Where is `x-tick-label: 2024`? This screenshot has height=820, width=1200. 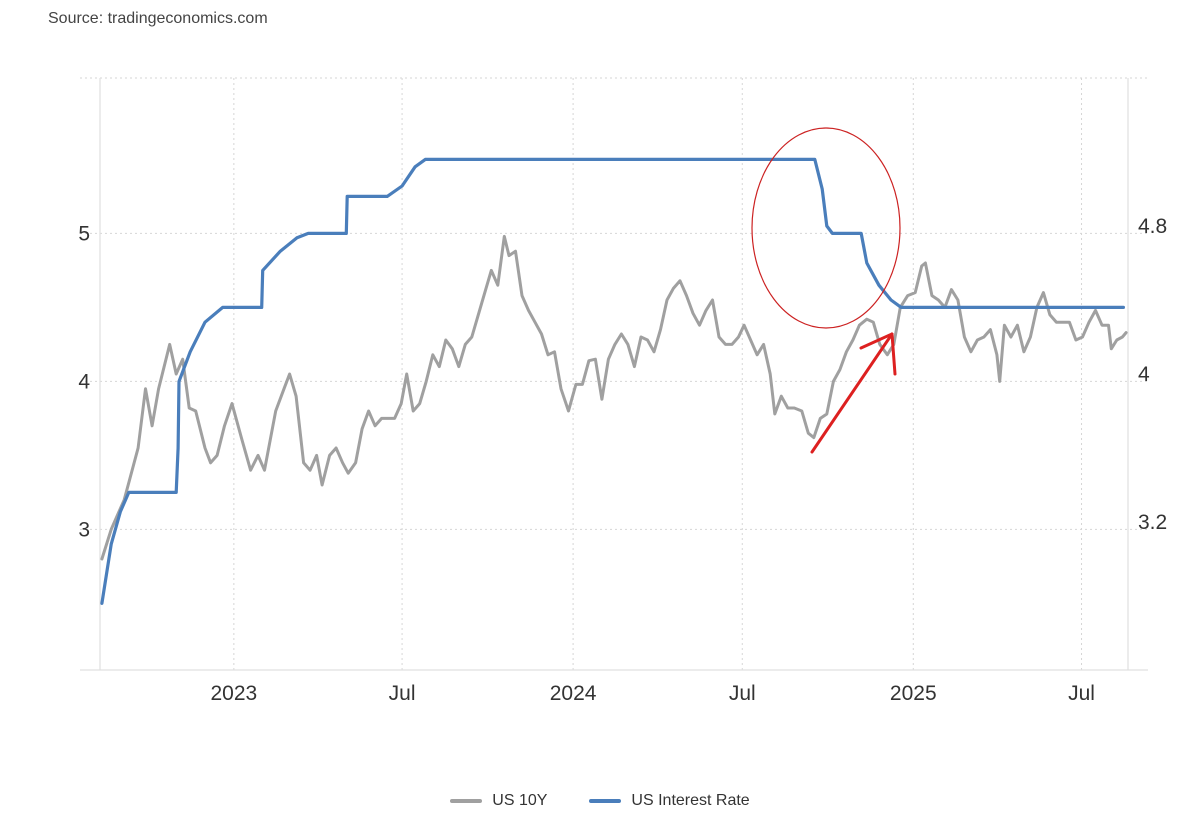 x-tick-label: 2024 is located at coordinates (573, 693).